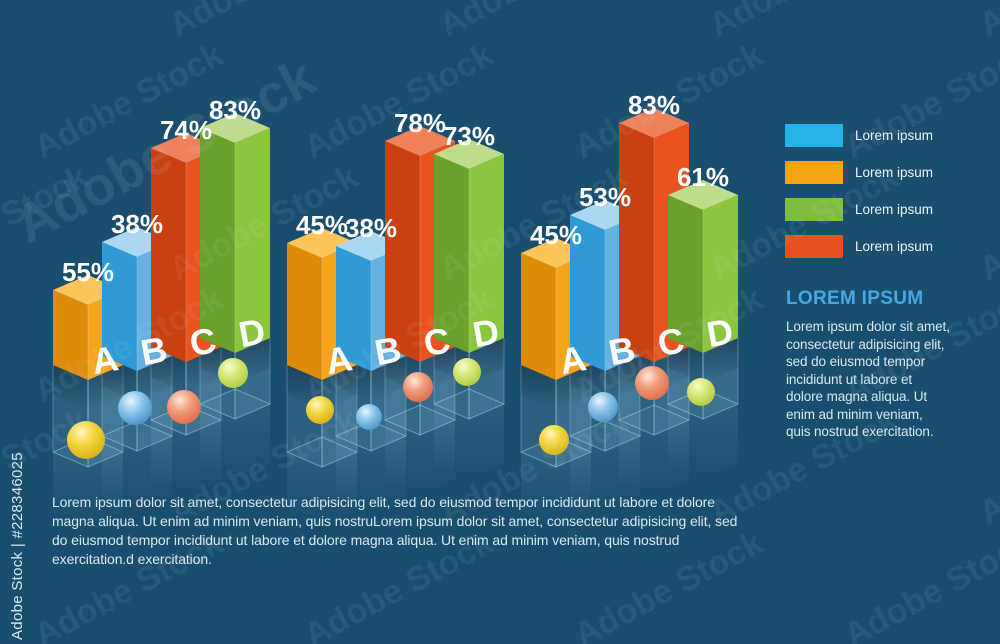  Describe the element at coordinates (88, 272) in the screenshot. I see `bar-value-label: 55%` at that location.